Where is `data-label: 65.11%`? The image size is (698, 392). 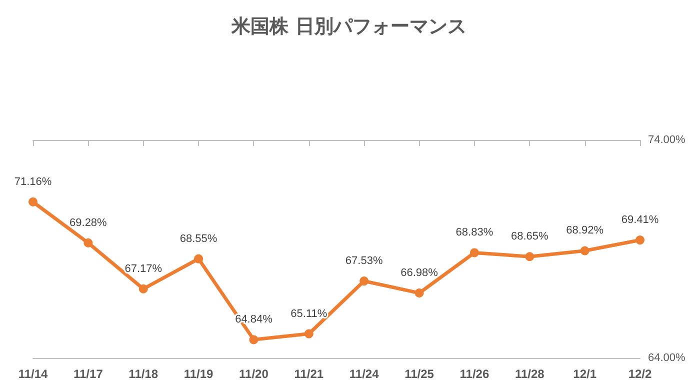 data-label: 65.11% is located at coordinates (309, 314).